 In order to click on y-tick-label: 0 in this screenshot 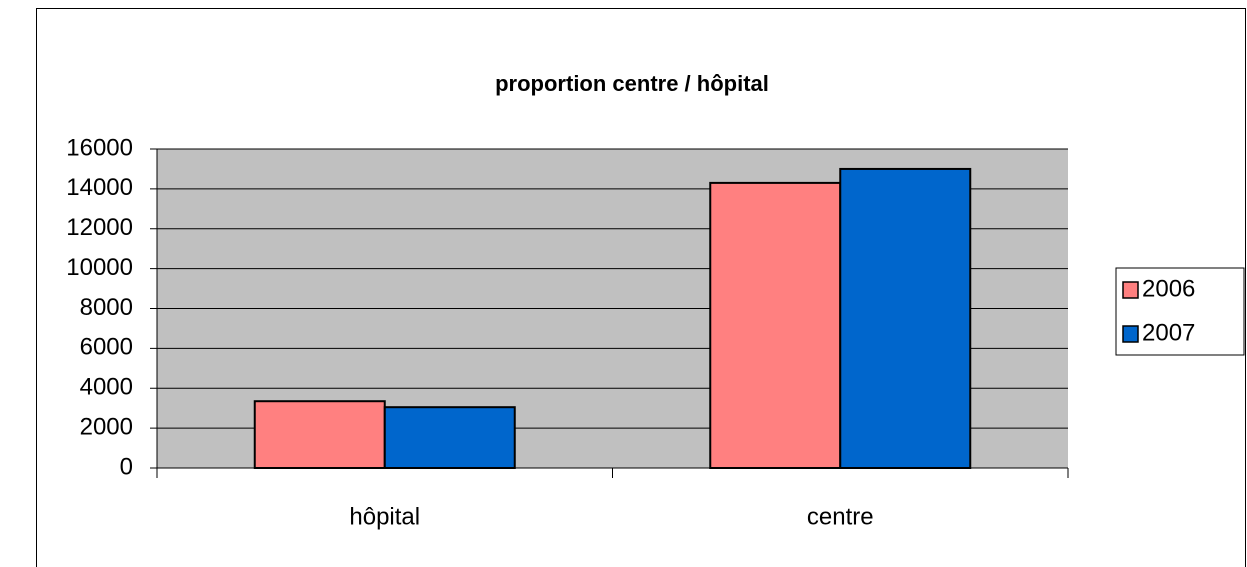, I will do `click(126, 466)`.